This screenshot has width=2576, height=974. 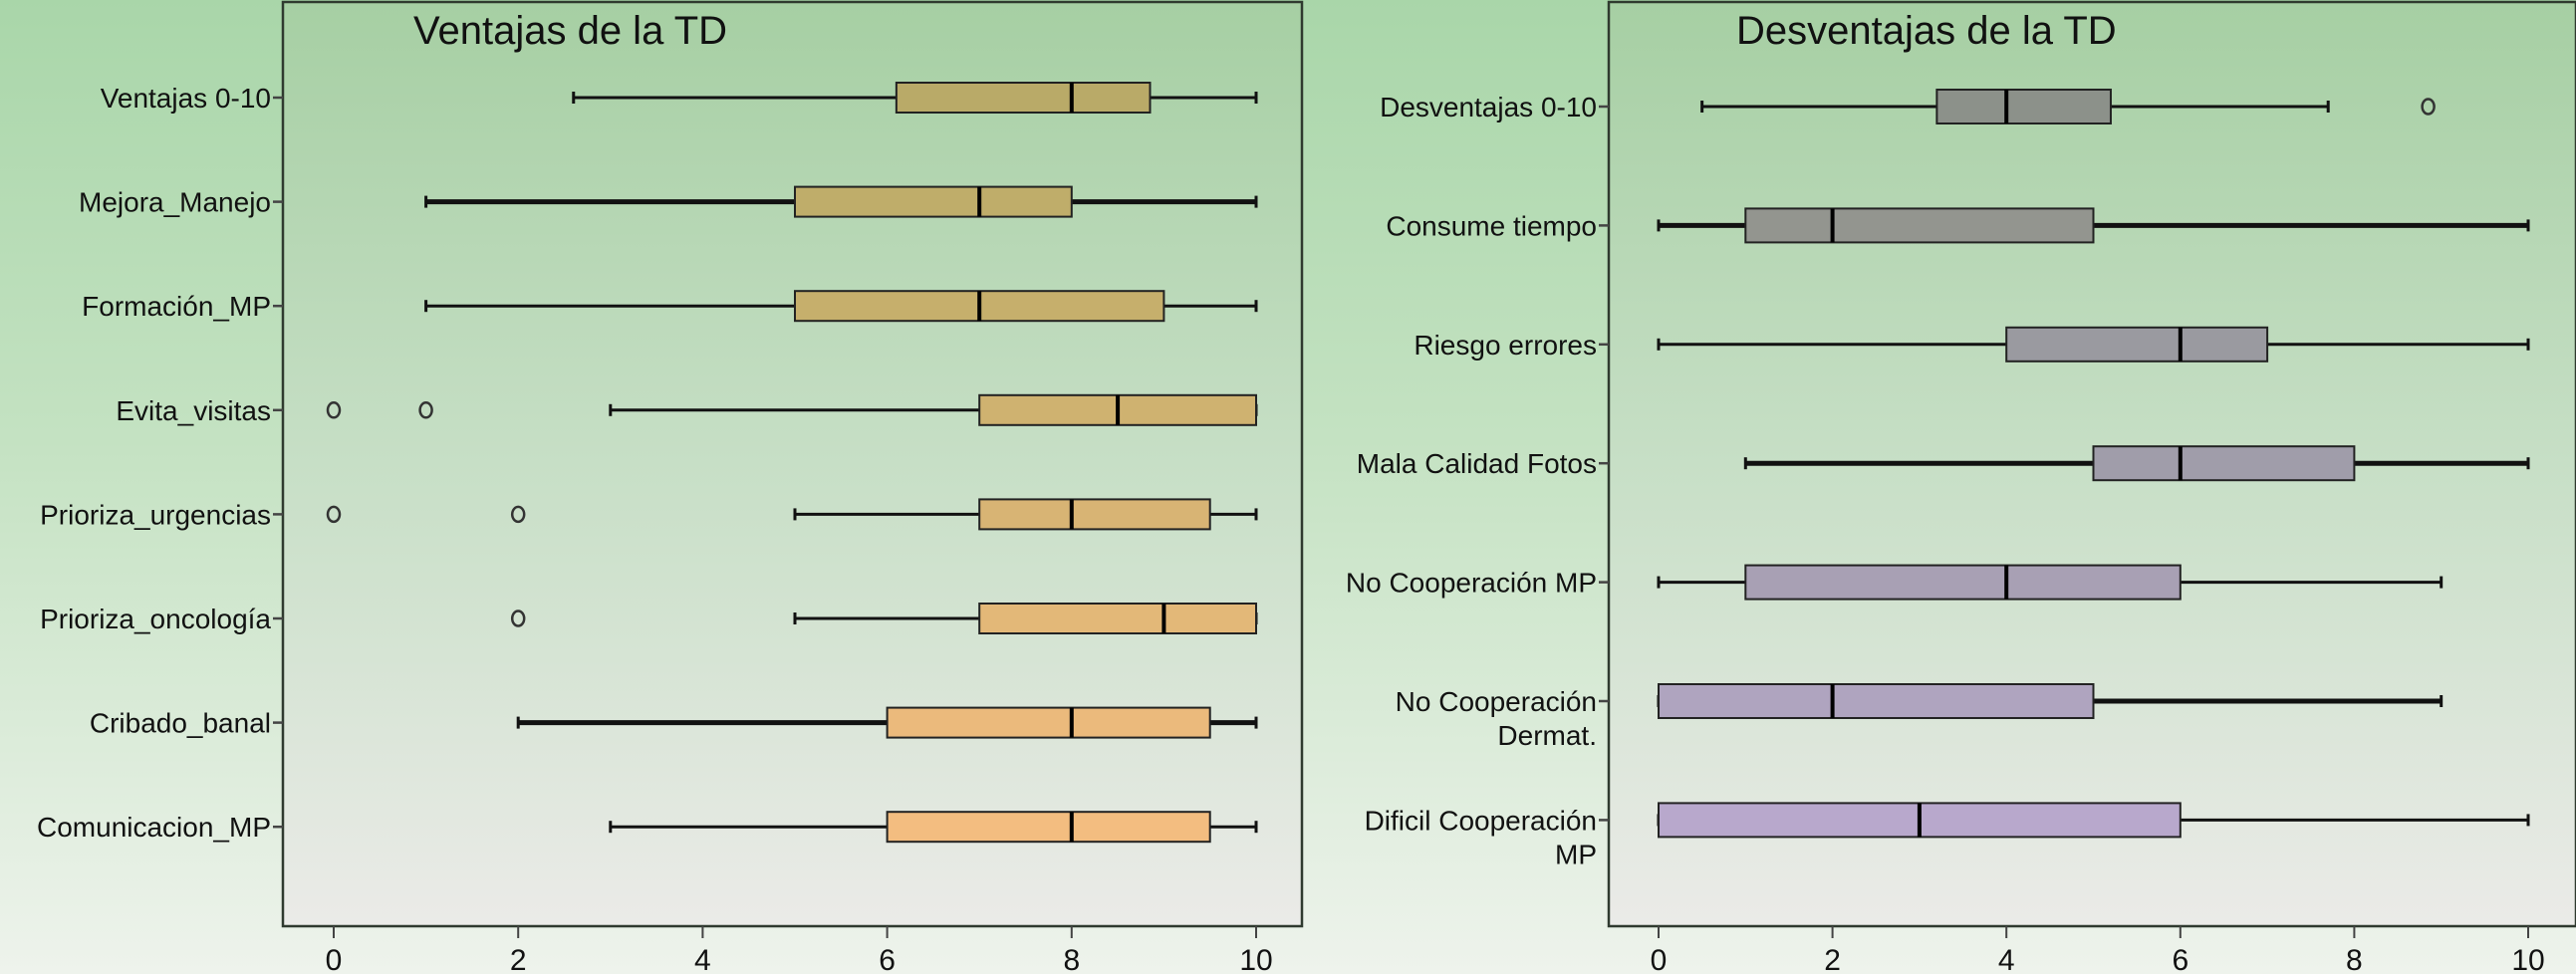 What do you see at coordinates (155, 514) in the screenshot?
I see `category-label: Prioriza_urgencias` at bounding box center [155, 514].